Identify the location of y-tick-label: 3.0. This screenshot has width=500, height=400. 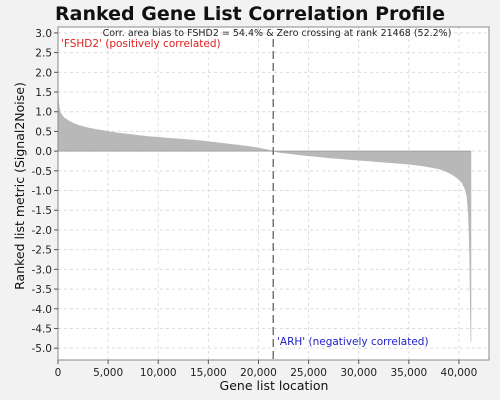
(43, 34).